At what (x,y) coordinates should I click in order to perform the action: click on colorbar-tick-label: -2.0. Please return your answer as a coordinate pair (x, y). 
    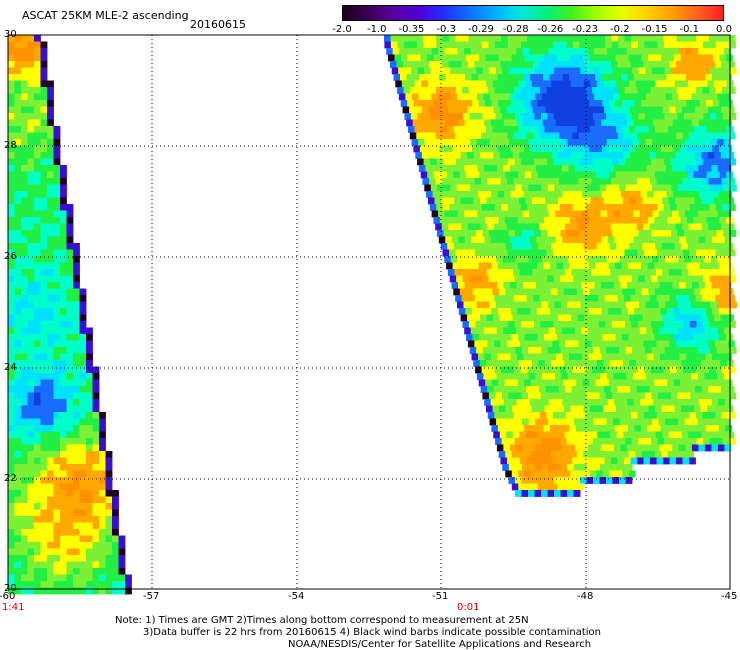
    Looking at the image, I should click on (342, 29).